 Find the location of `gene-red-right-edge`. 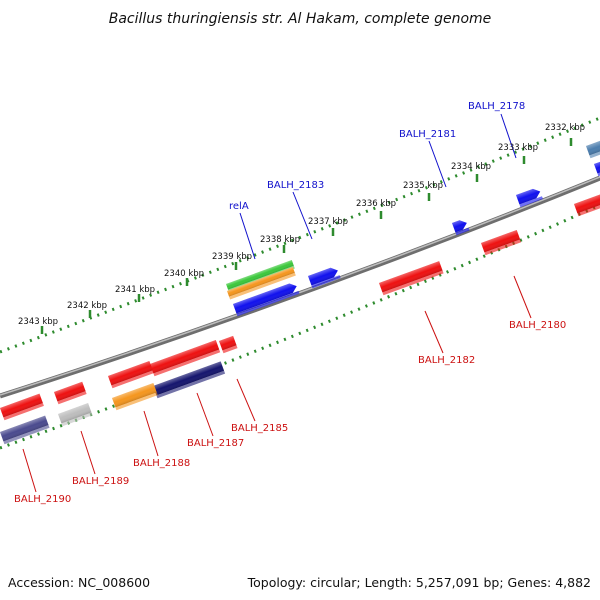

gene-red-right-edge is located at coordinates (587, 205).